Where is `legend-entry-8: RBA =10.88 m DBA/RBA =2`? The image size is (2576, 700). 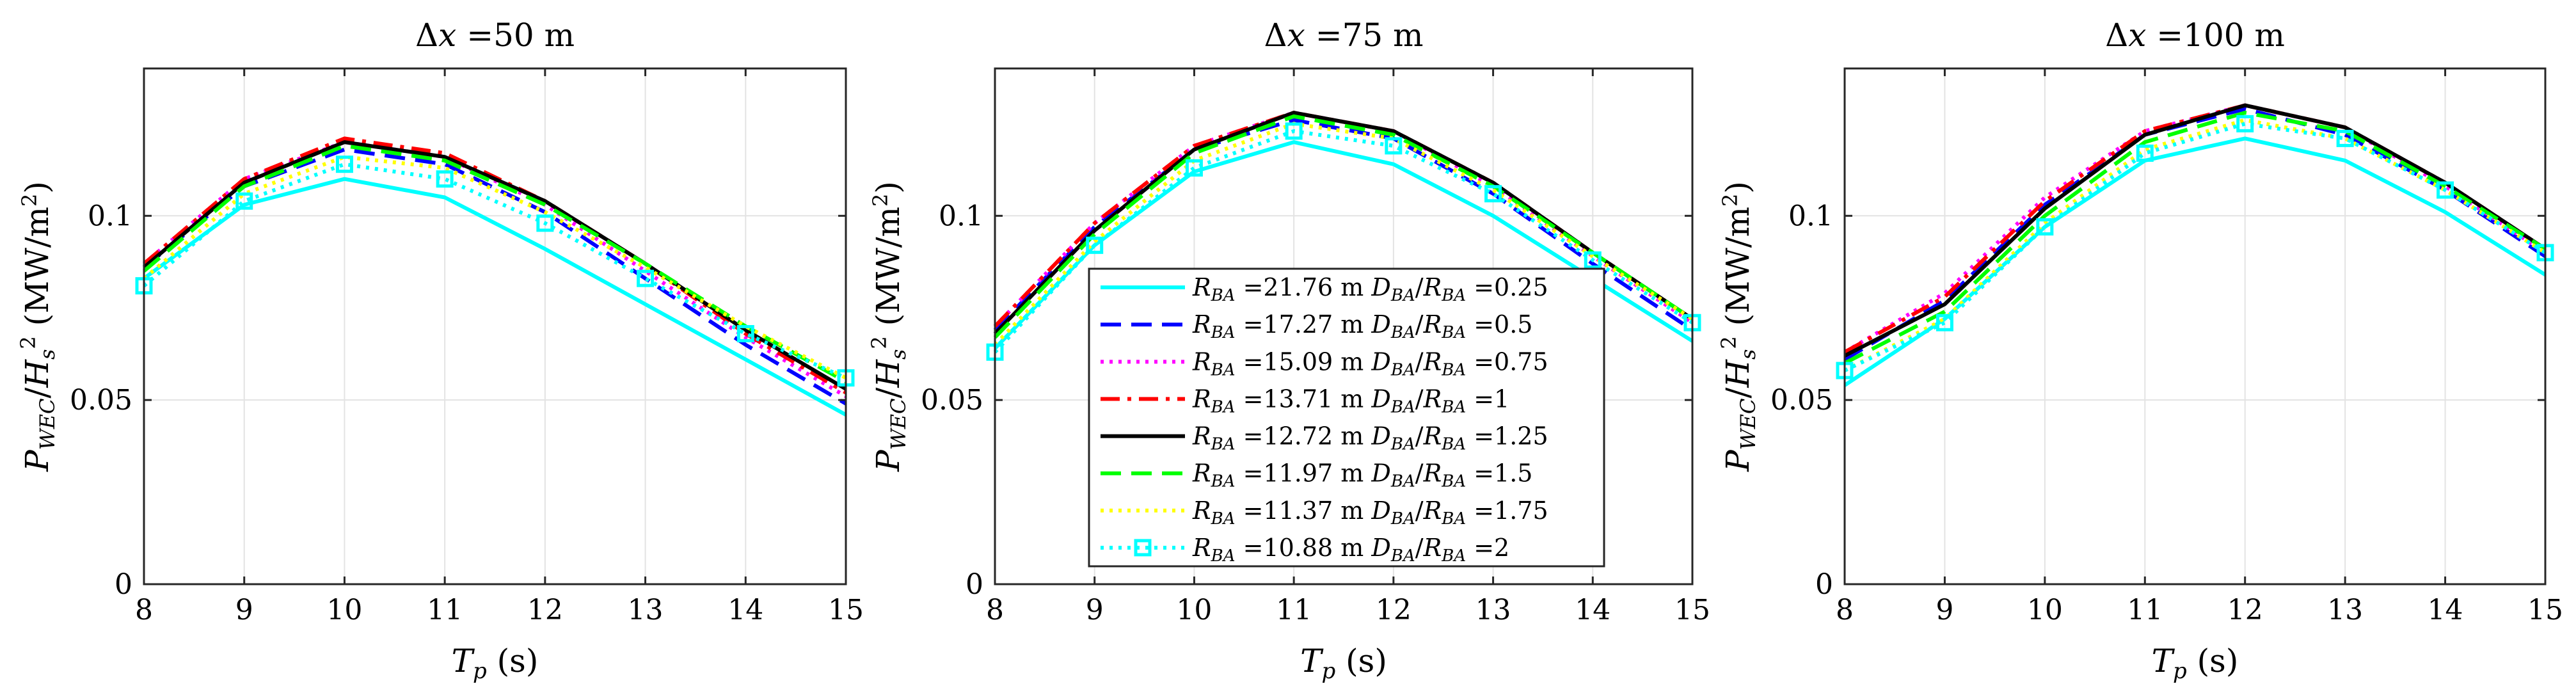
legend-entry-8: RBA =10.88 m DBA/RBA =2 is located at coordinates (1351, 550).